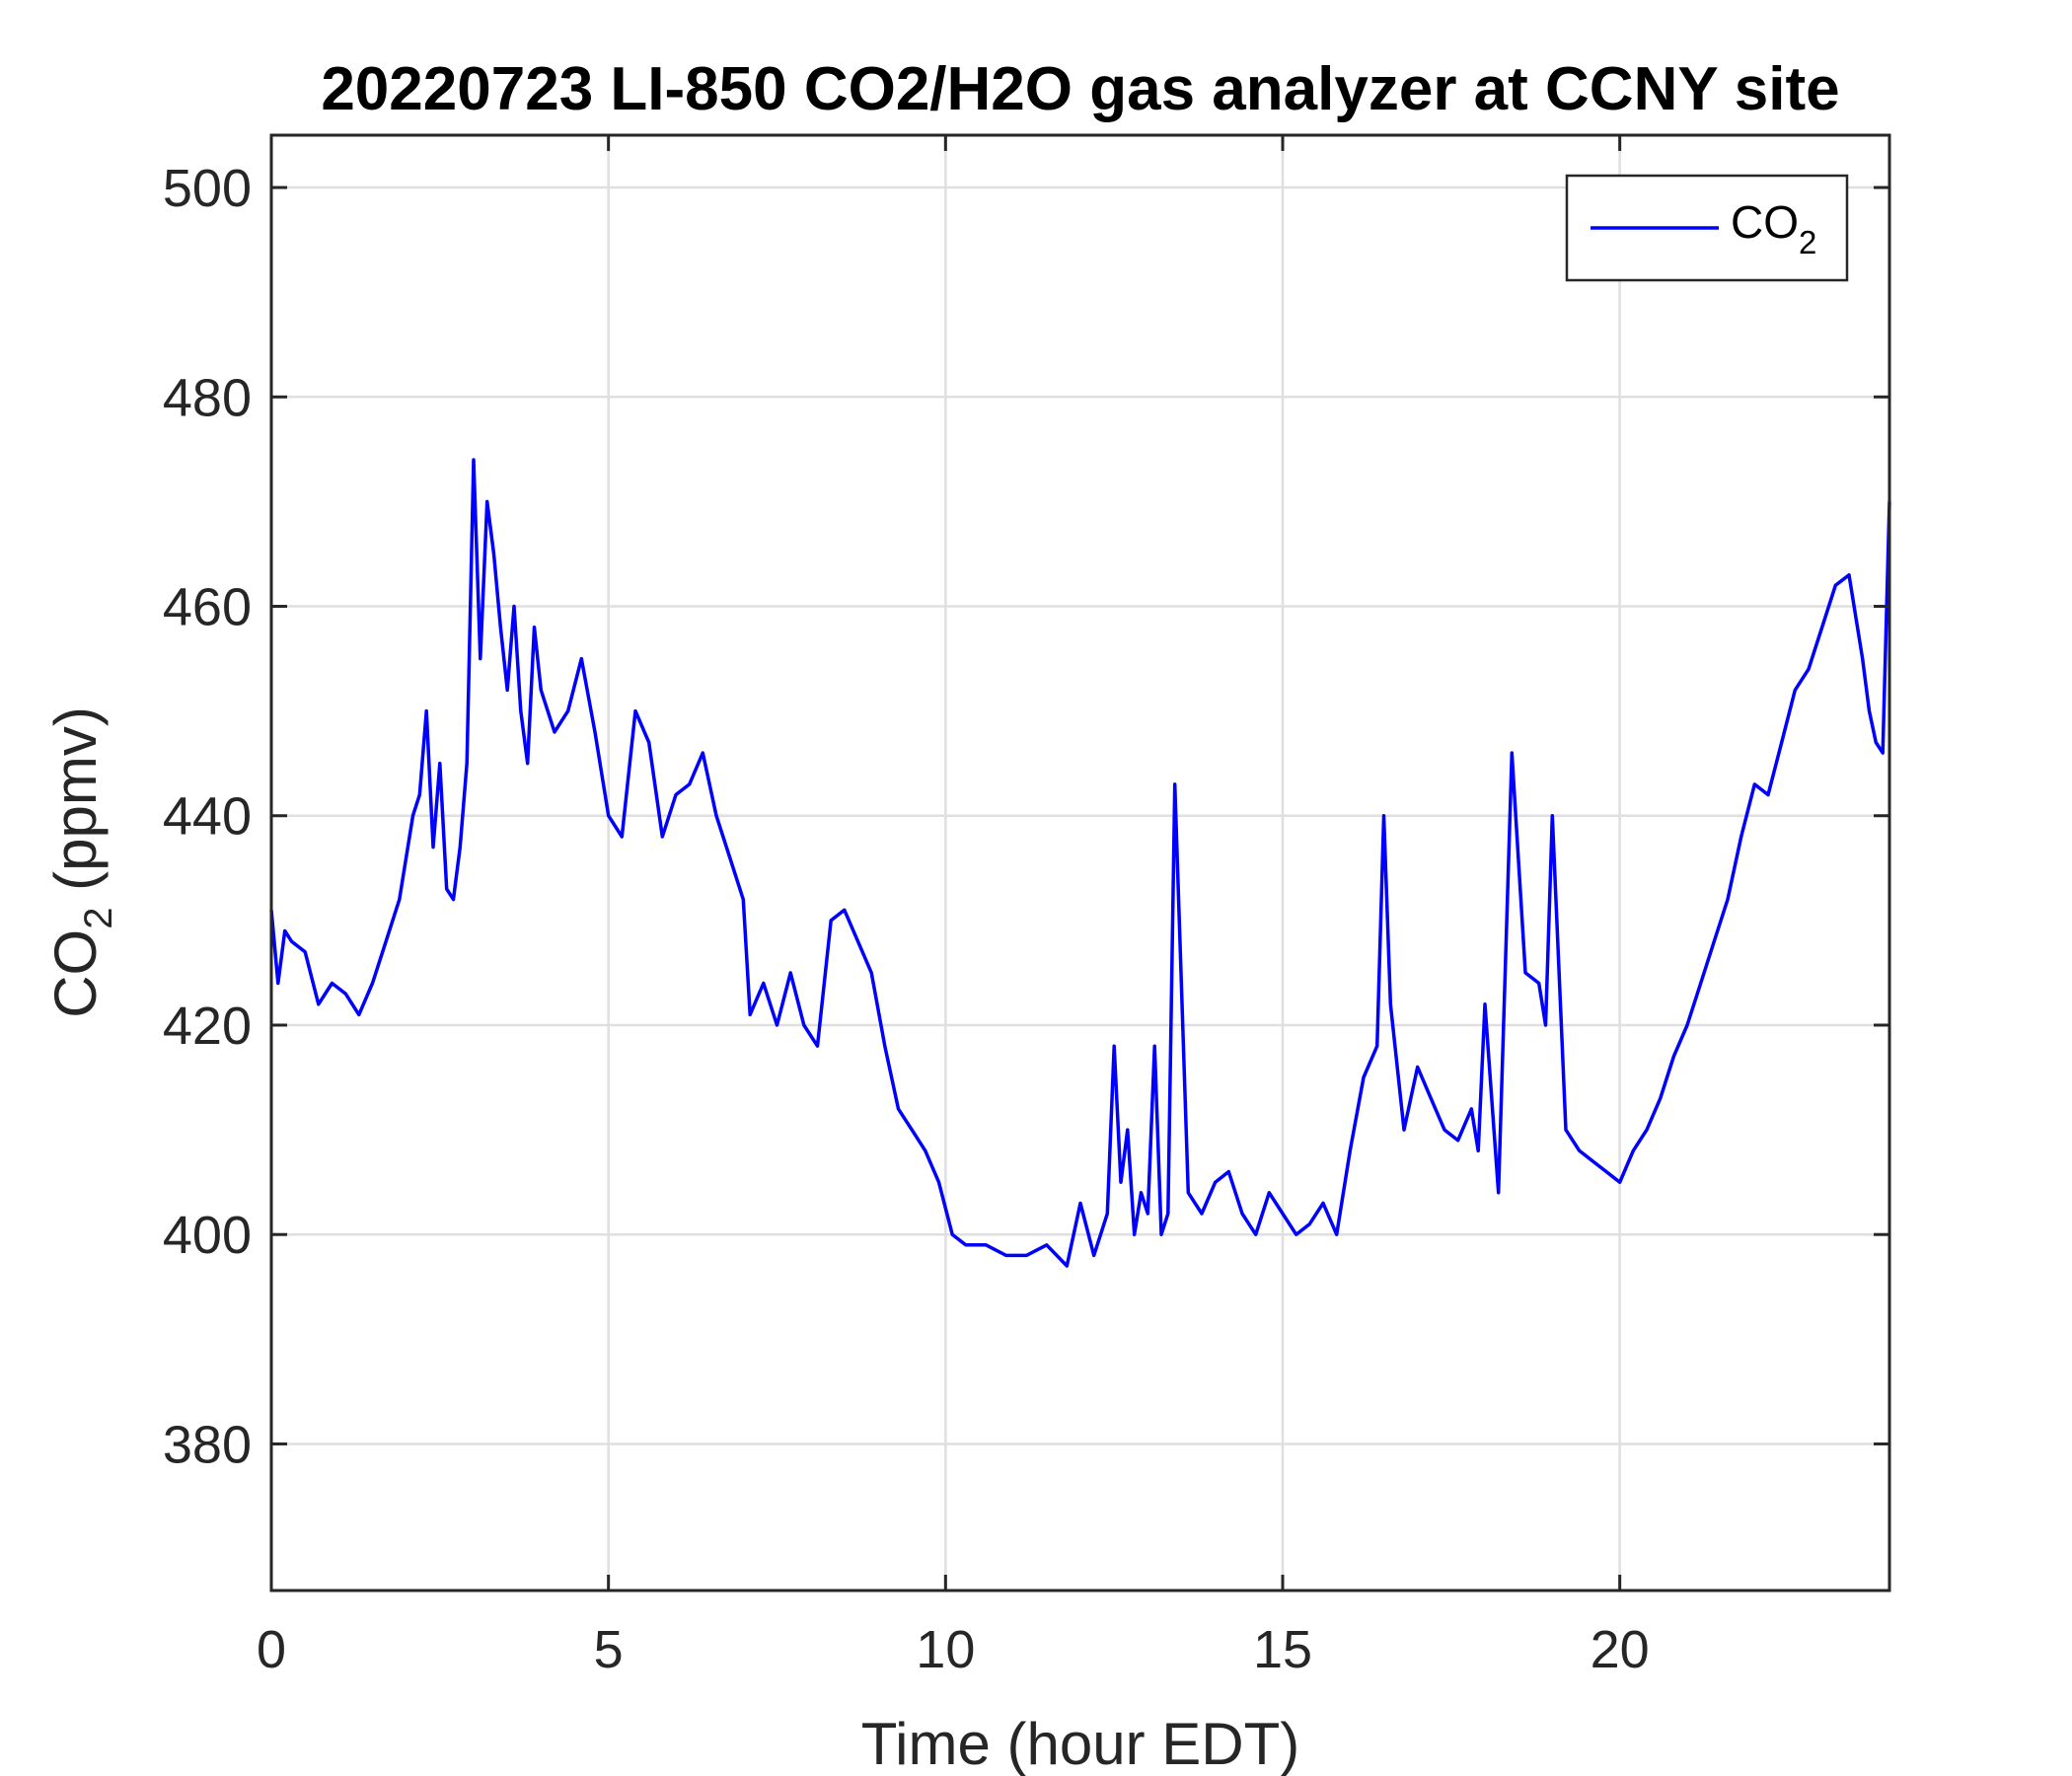  What do you see at coordinates (99, 918) in the screenshot?
I see `y-axis-label-subscript: 2` at bounding box center [99, 918].